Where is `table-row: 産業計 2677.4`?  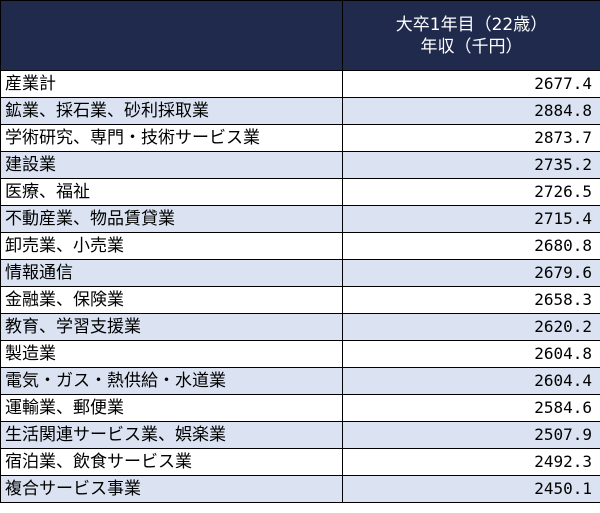
table-row: 産業計 2677.4 is located at coordinates (300, 84).